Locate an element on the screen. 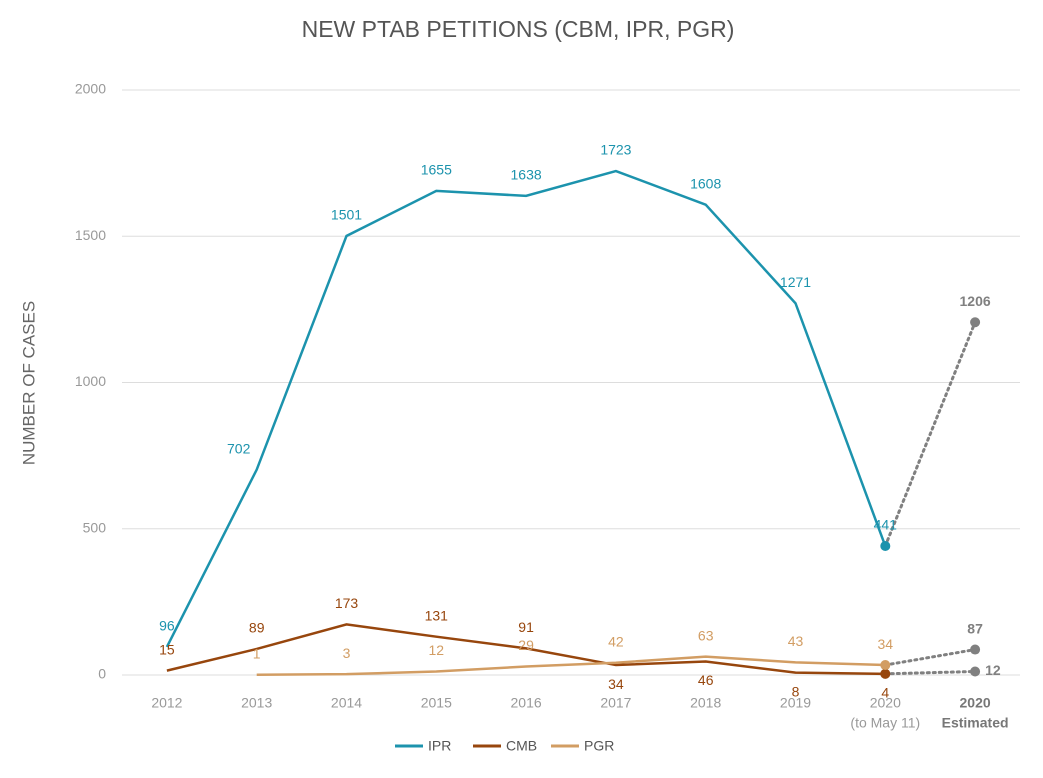 This screenshot has width=1043, height=778. data-label: 1655 is located at coordinates (436, 170).